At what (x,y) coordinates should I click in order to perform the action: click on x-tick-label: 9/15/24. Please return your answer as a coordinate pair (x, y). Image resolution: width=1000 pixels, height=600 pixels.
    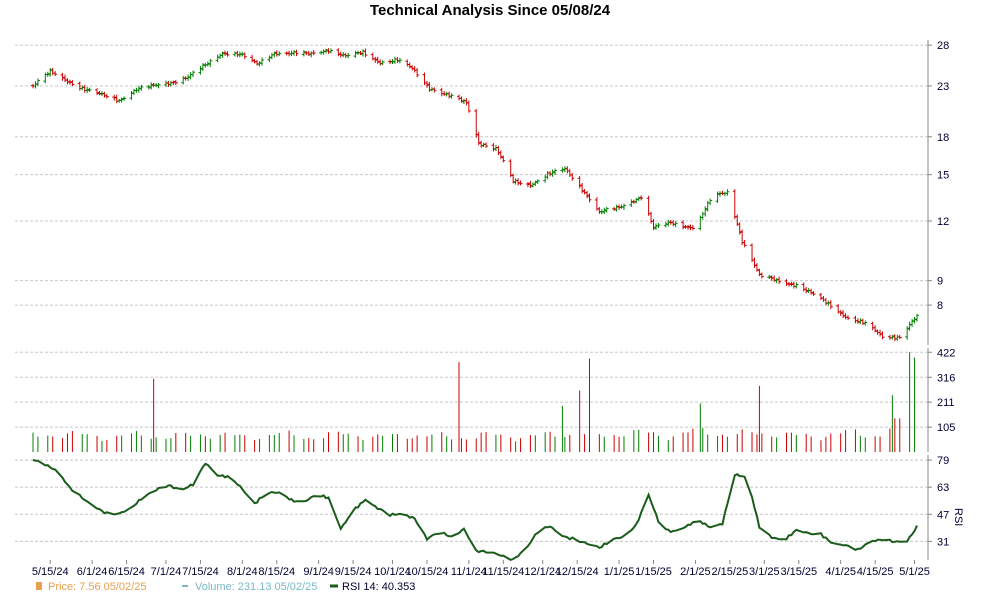
    Looking at the image, I should click on (353, 572).